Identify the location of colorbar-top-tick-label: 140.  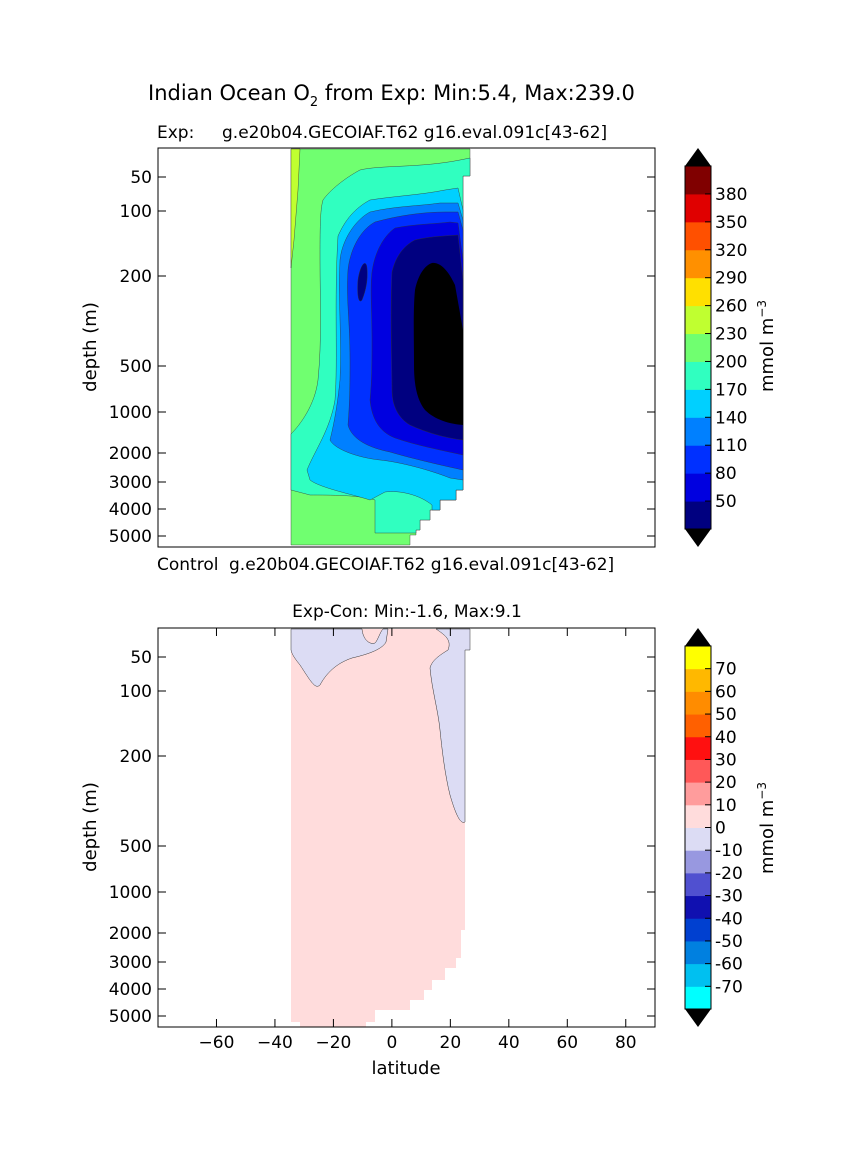
(731, 418).